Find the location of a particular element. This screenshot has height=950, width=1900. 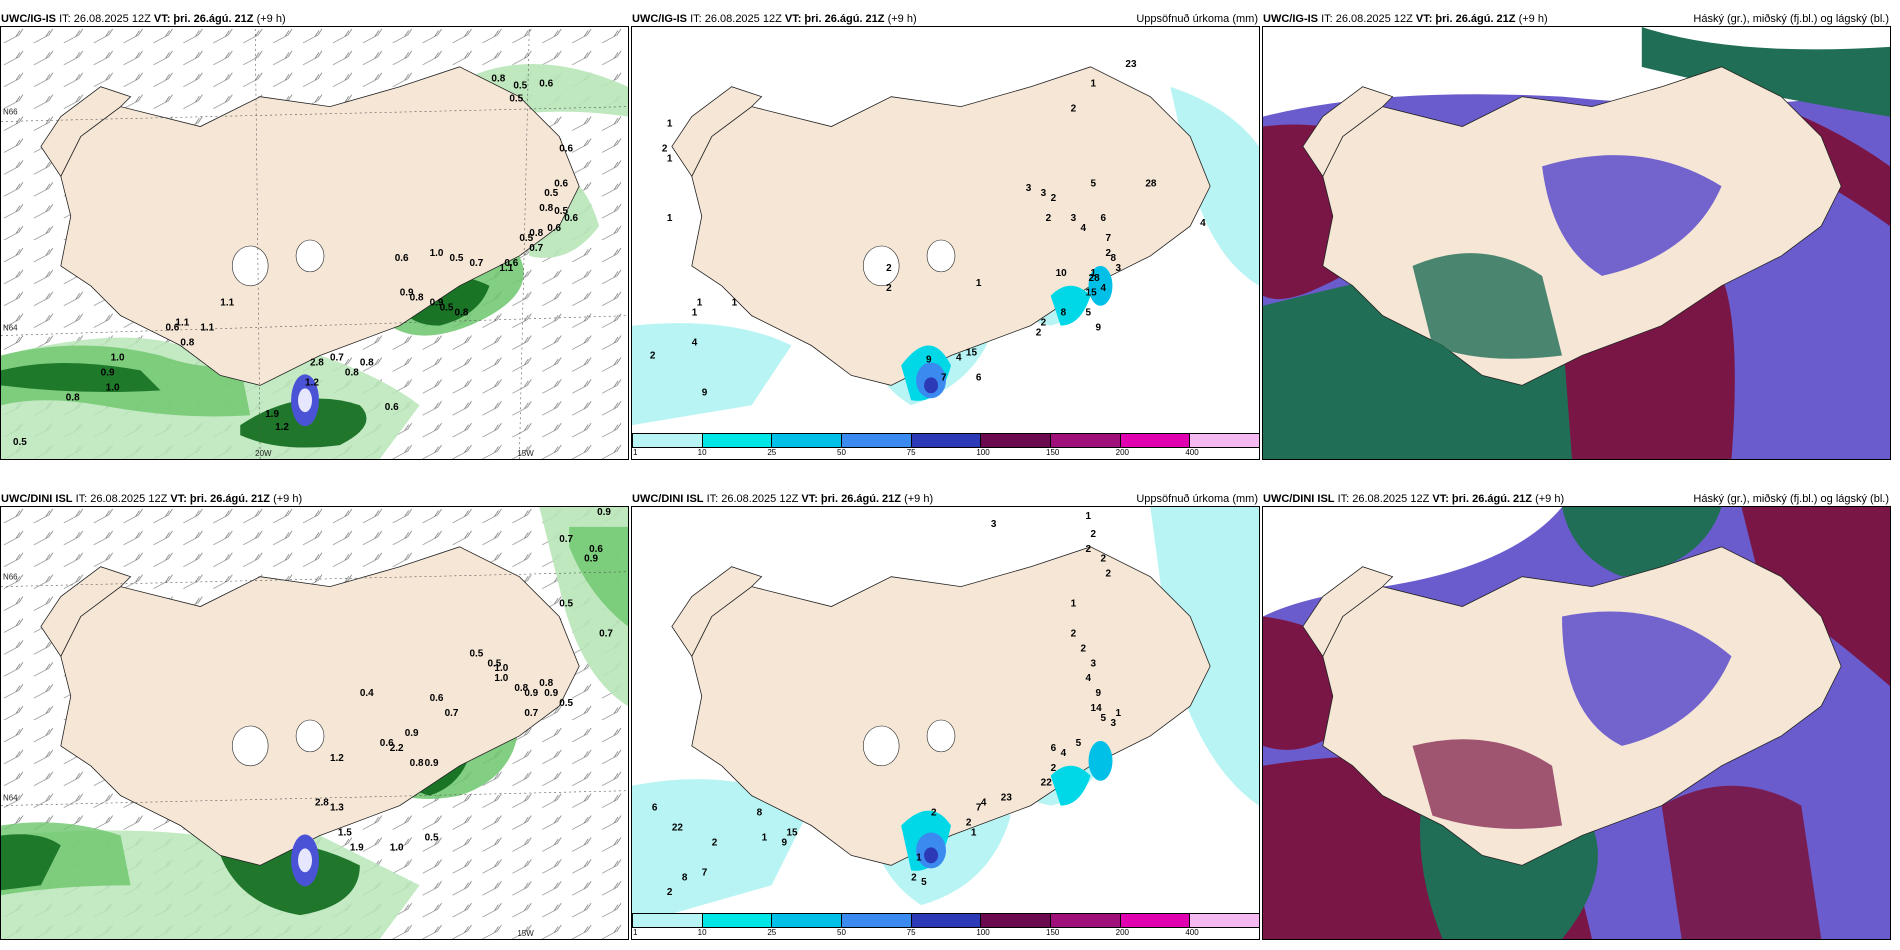

value-label: 0.4 is located at coordinates (367, 693).